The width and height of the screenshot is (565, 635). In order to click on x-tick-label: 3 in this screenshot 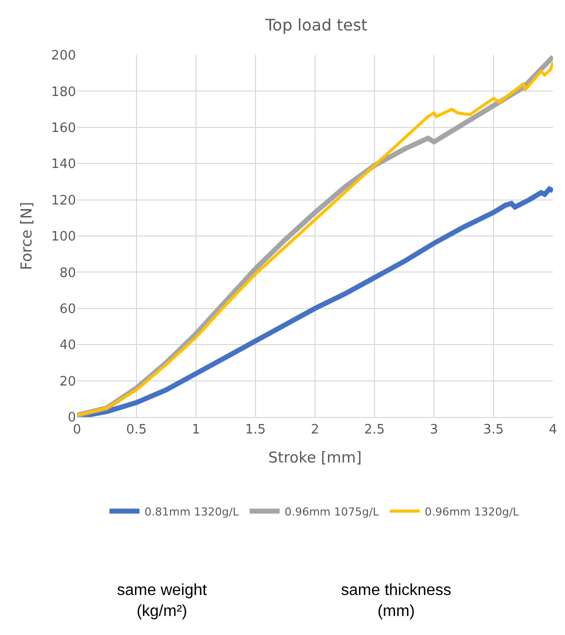, I will do `click(434, 430)`.